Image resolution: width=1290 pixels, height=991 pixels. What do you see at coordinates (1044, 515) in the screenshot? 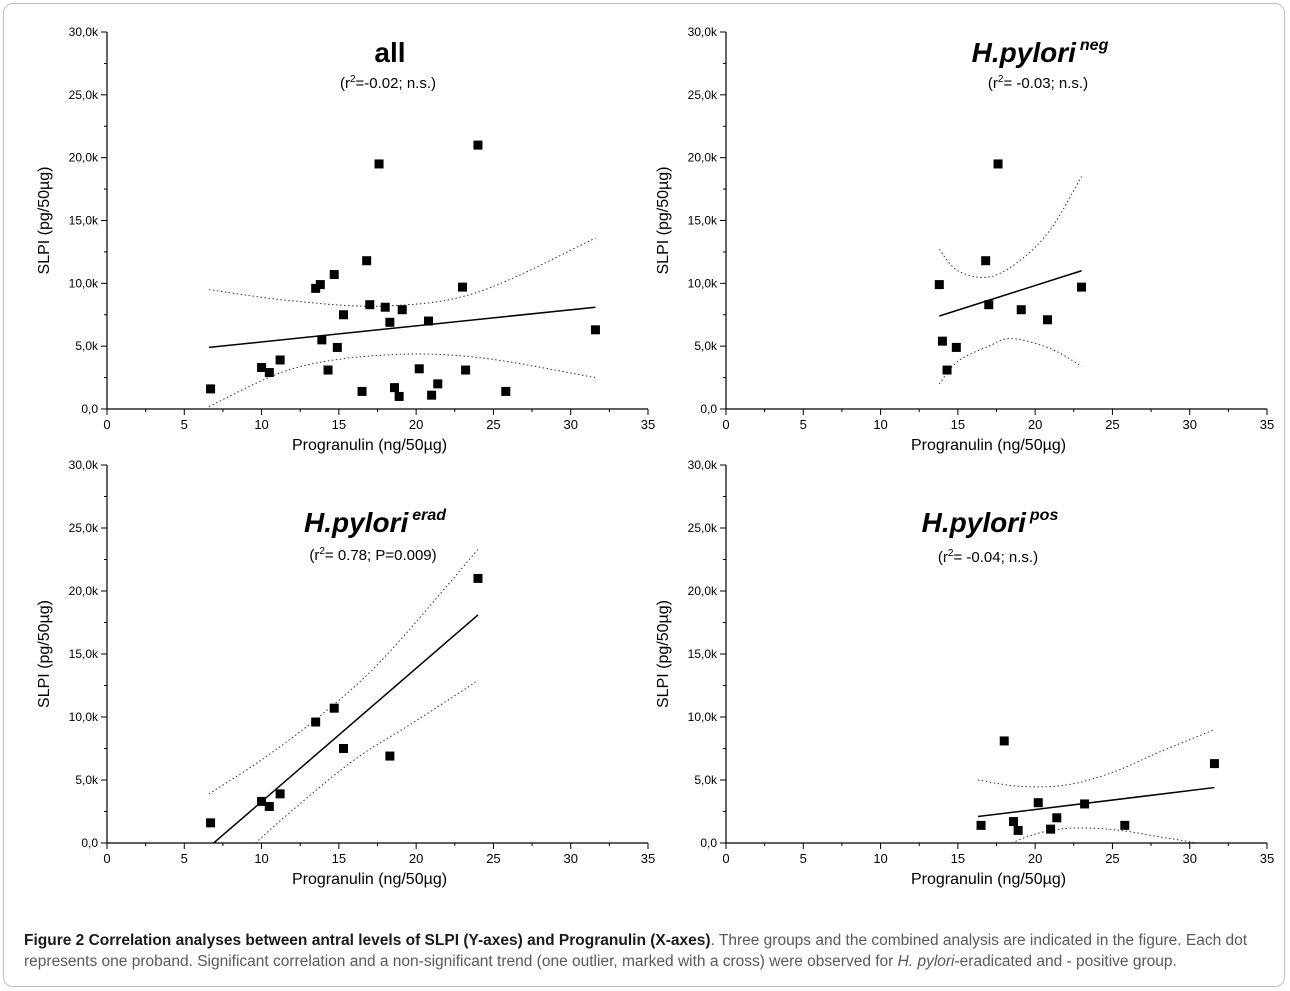
I see `panel-title-superscript: pos` at bounding box center [1044, 515].